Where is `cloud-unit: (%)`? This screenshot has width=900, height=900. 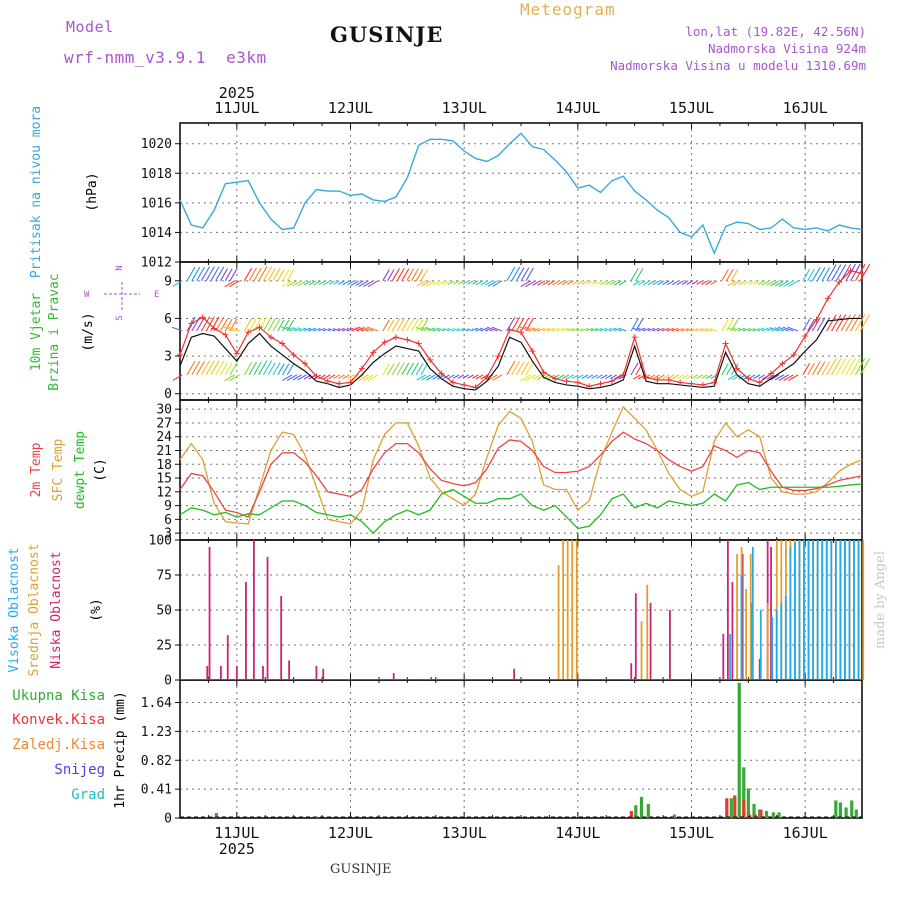 cloud-unit: (%) is located at coordinates (96, 609).